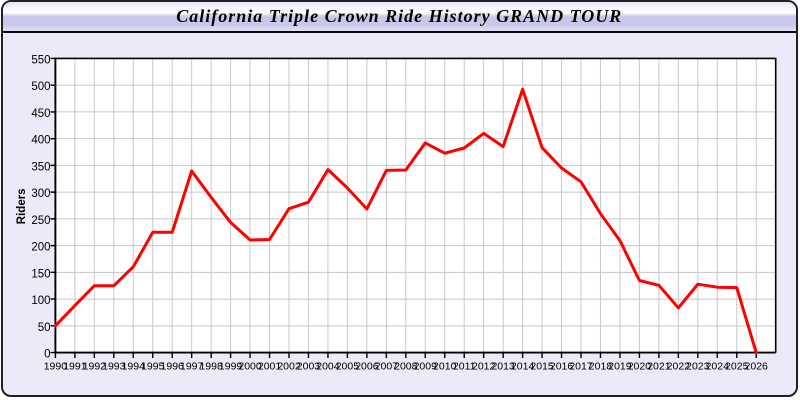  I want to click on svg-text: 2010, so click(445, 367).